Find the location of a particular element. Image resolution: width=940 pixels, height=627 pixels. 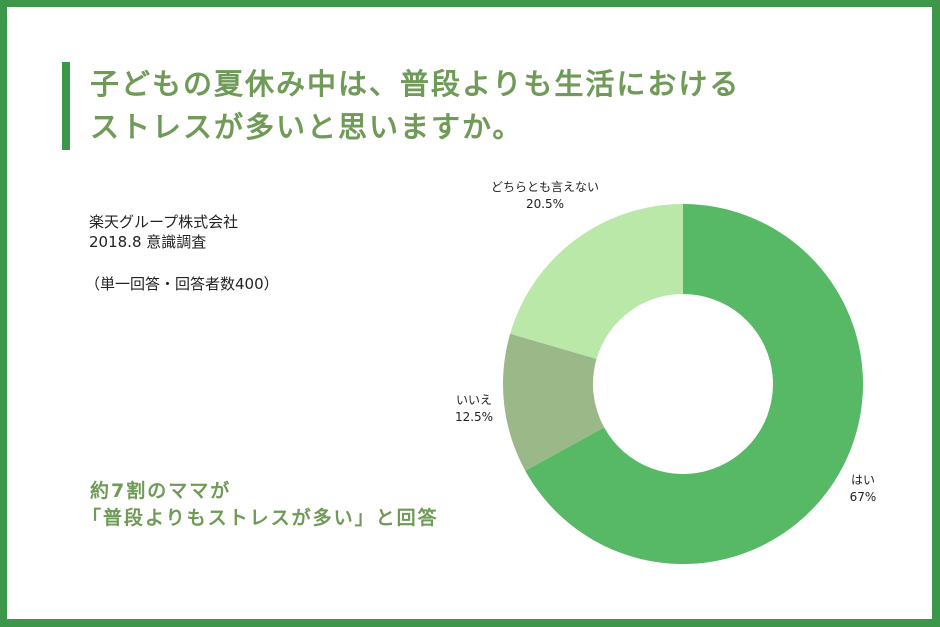

source-info: 楽天グループ株式会社 2018.8 意識調査 （単一回答・回答者数400） is located at coordinates (182, 253).